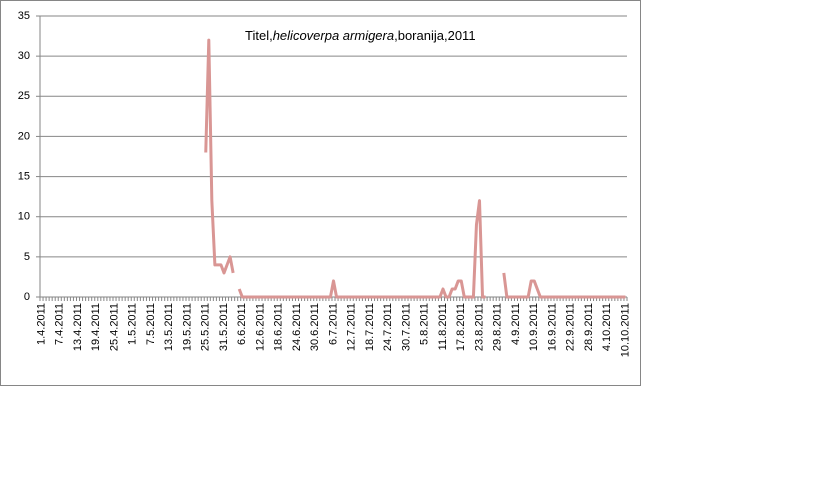 Image resolution: width=819 pixels, height=484 pixels. I want to click on x-tick-label: 11.8.2011, so click(443, 326).